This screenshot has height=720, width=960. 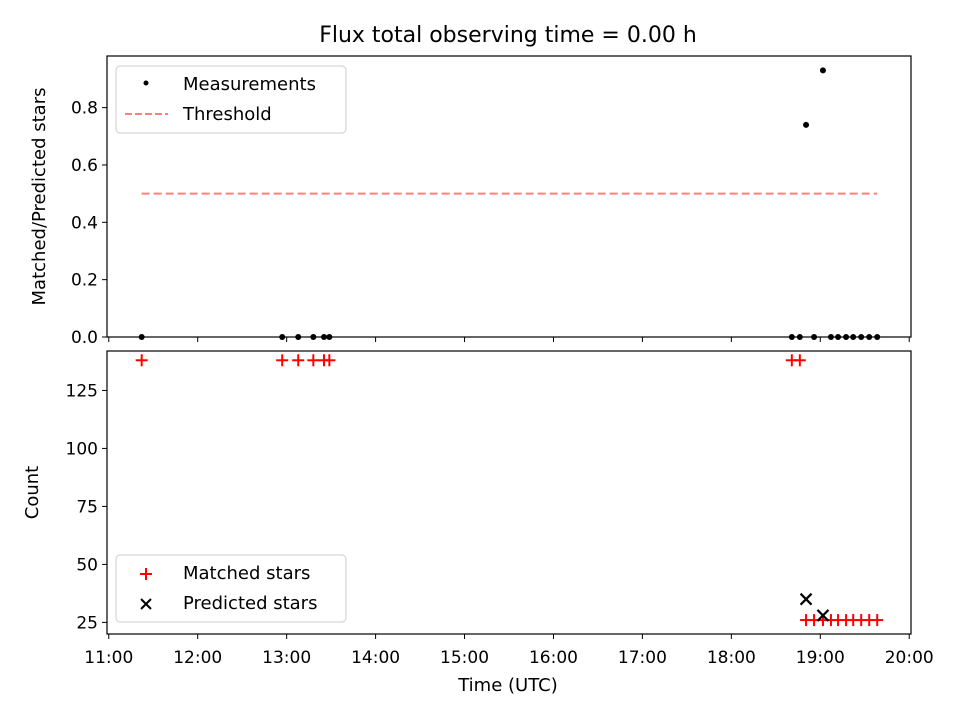 I want to click on bottom-xtick-label: 17:00, so click(x=642, y=658).